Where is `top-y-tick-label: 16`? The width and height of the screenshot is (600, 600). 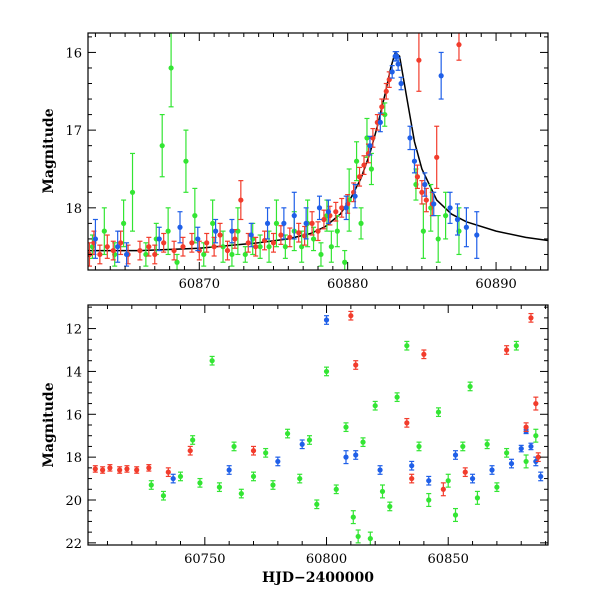 top-y-tick-label: 16 is located at coordinates (73, 53).